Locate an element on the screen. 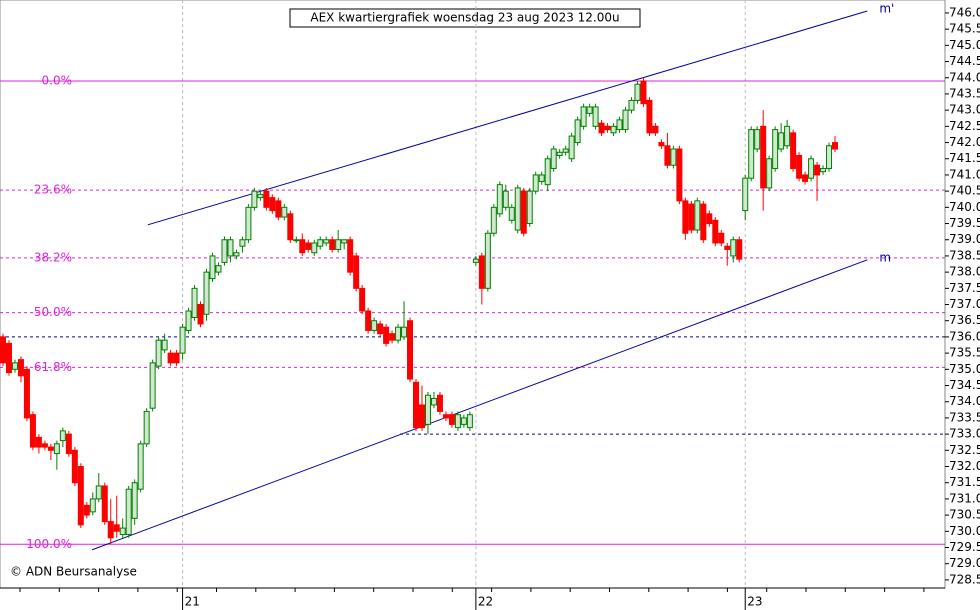 This screenshot has width=980, height=610. y-tick-label: 738.5 is located at coordinates (964, 255).